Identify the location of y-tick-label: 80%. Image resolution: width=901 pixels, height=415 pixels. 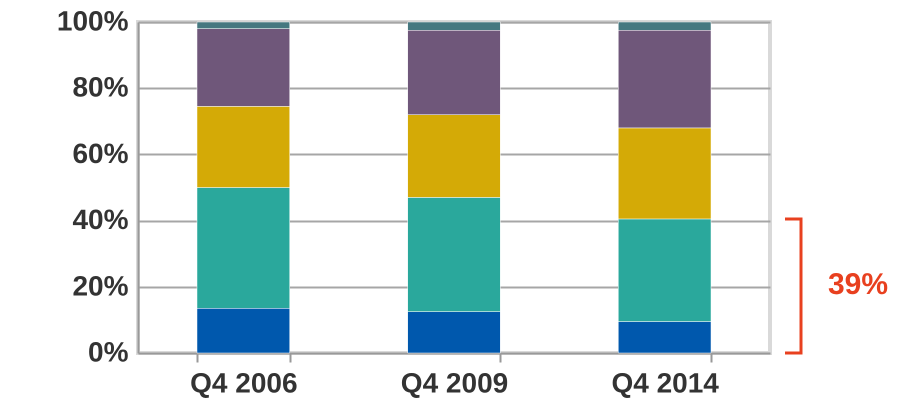
(100, 87).